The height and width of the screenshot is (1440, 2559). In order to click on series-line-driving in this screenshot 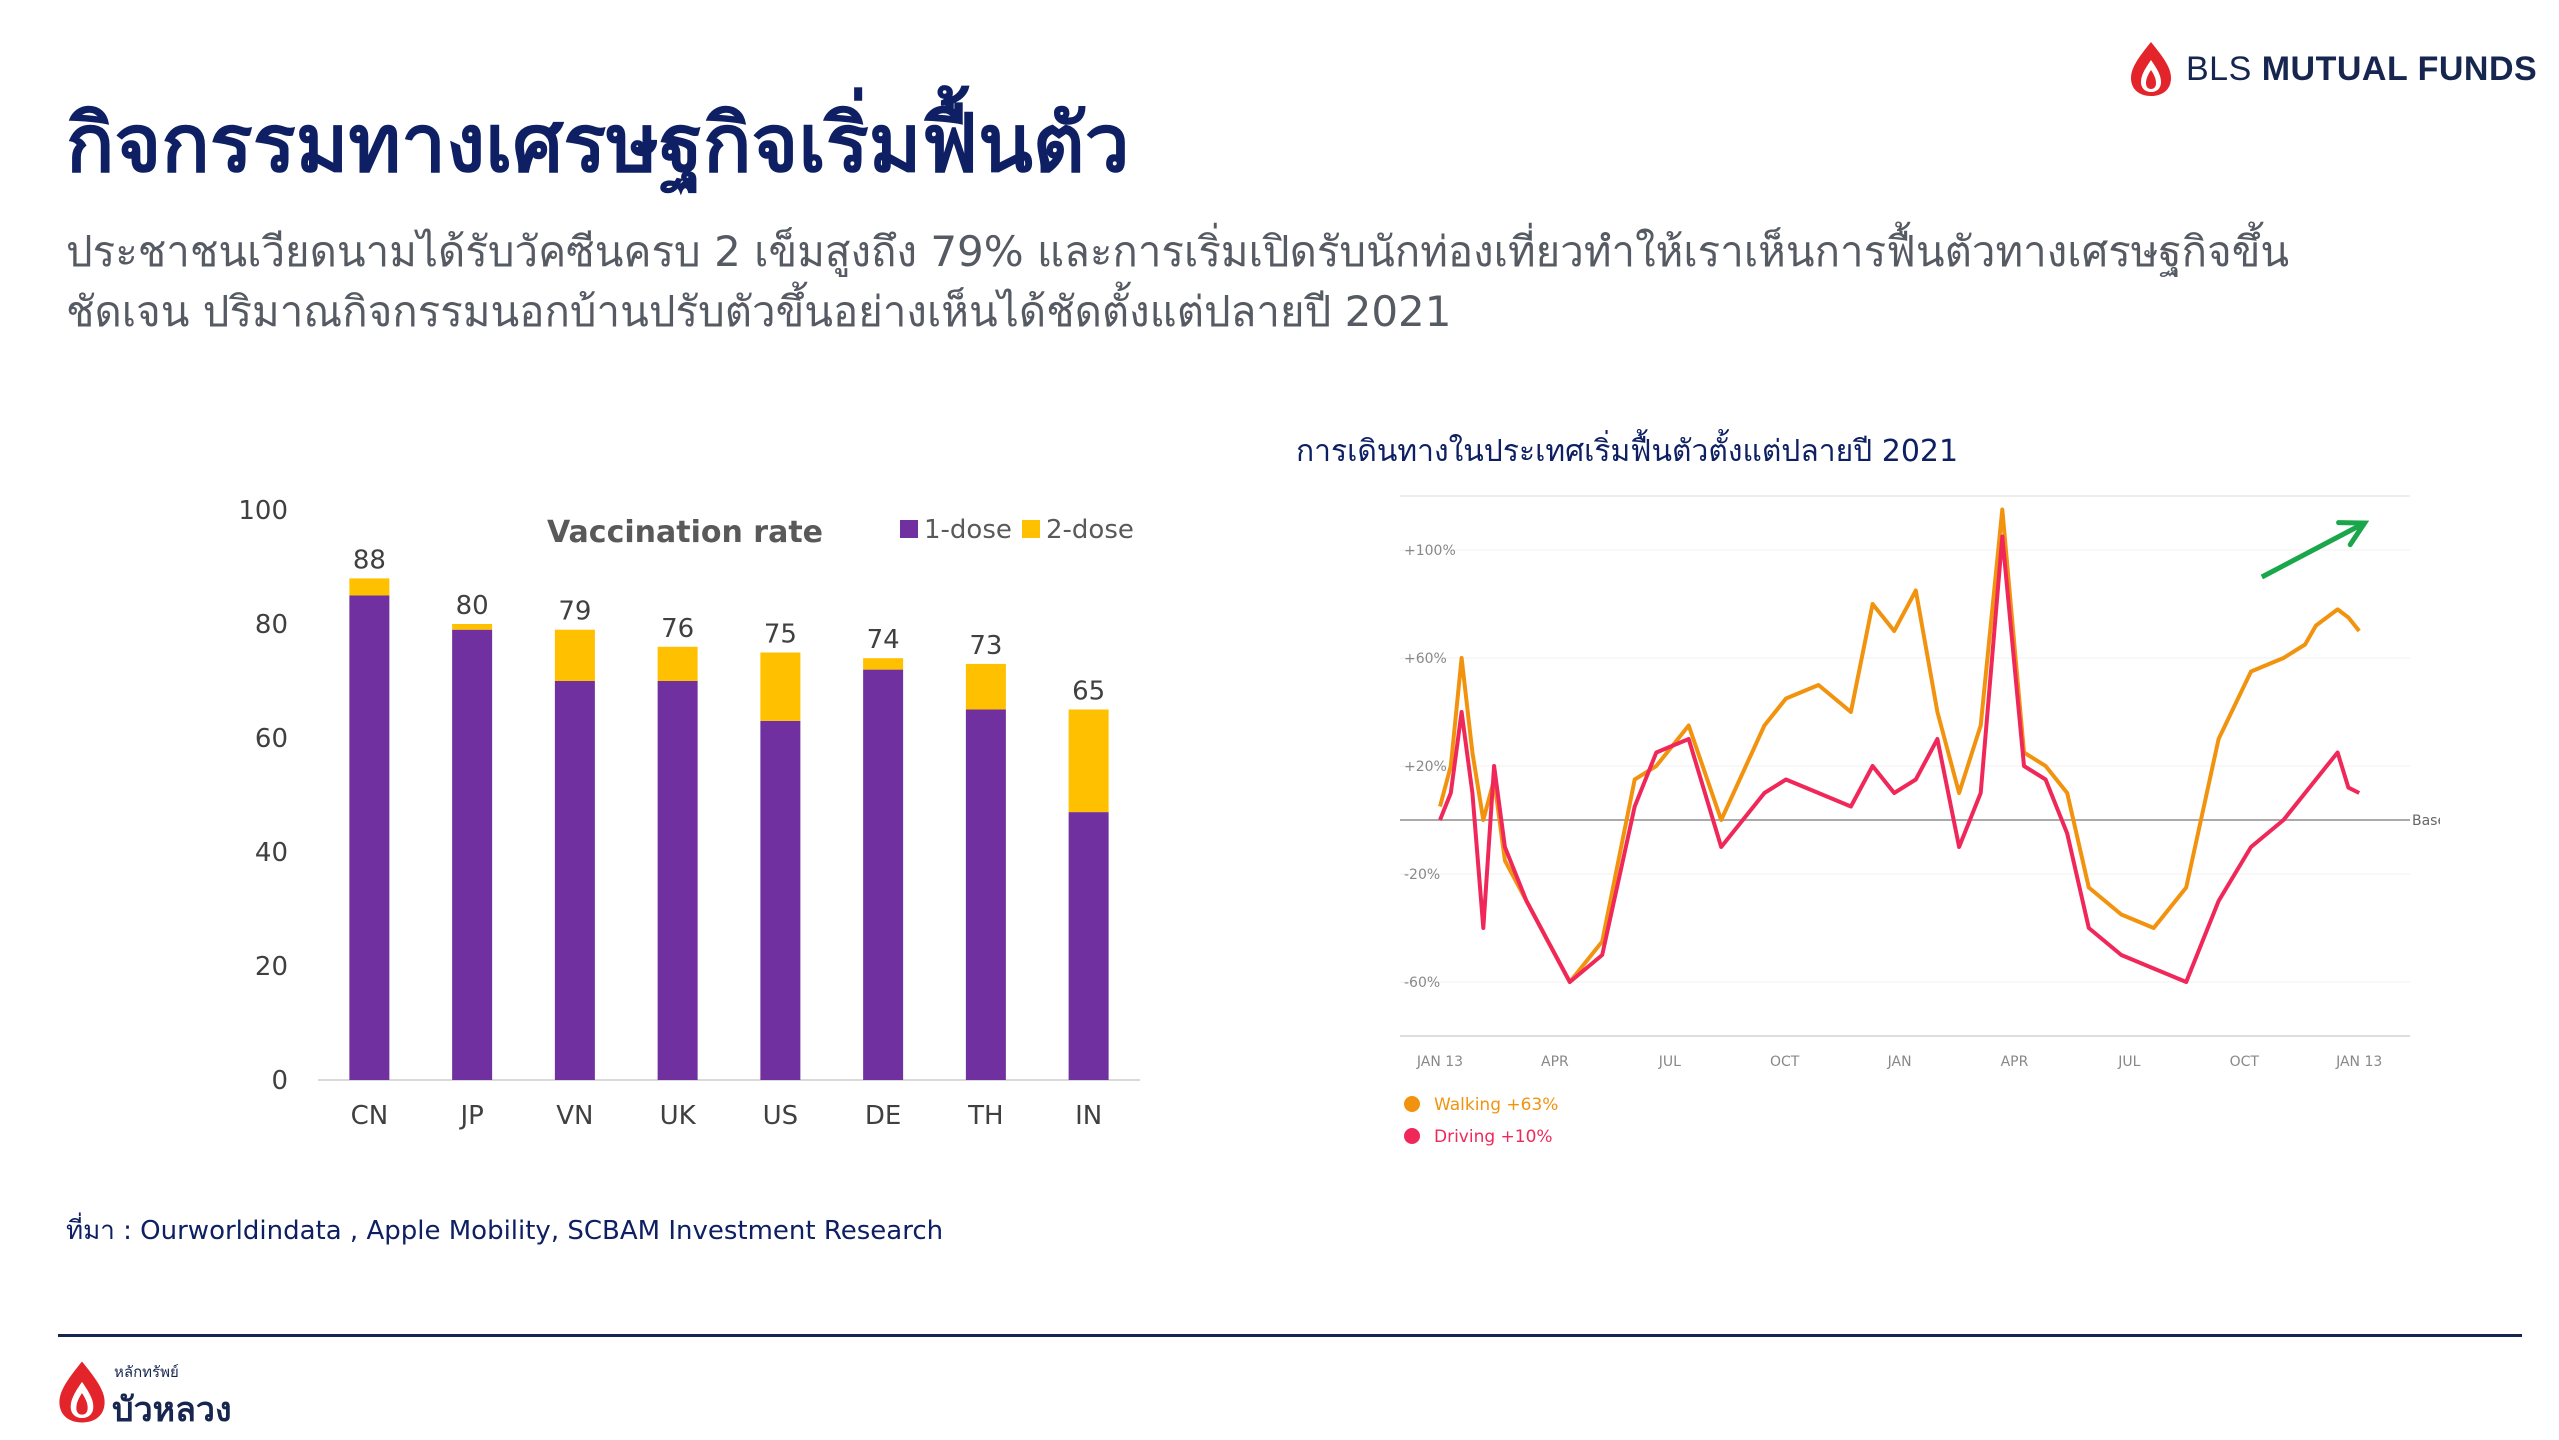, I will do `click(1899, 759)`.